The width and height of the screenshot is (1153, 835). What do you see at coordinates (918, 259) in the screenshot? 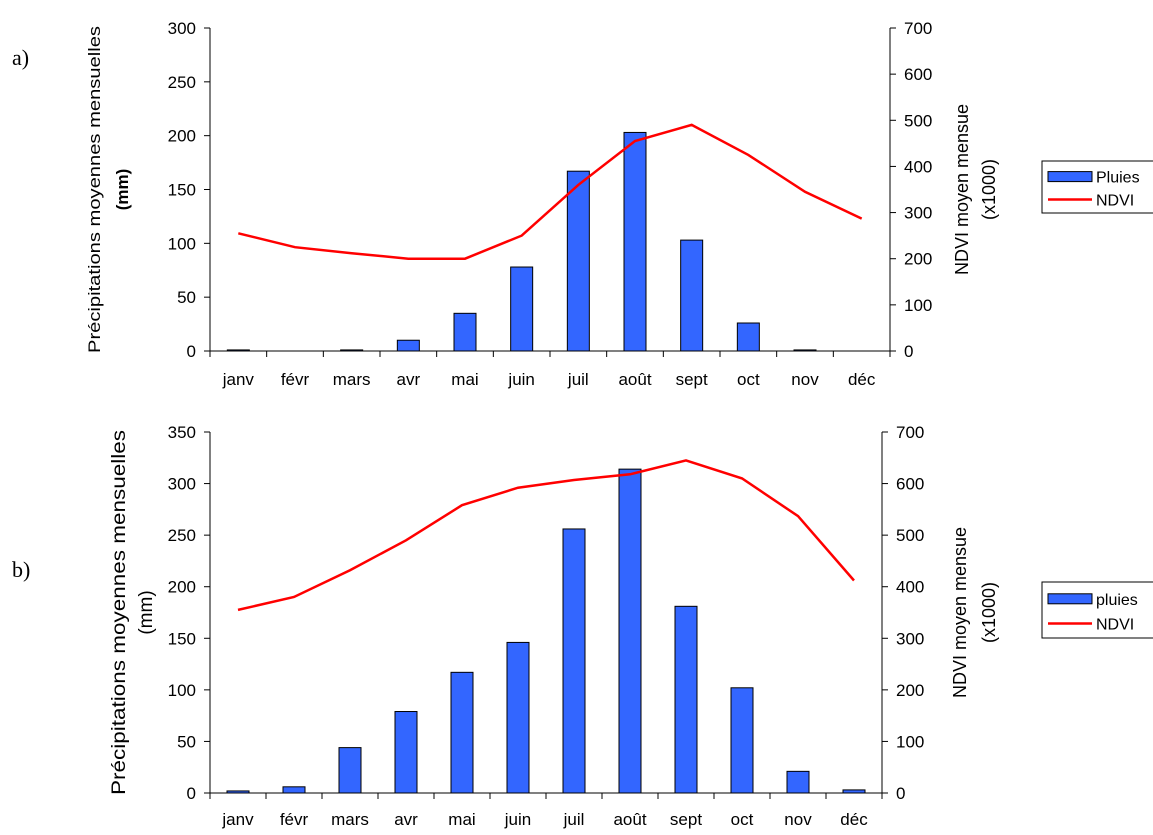
I see `charta-right-tick-label: 200` at bounding box center [918, 259].